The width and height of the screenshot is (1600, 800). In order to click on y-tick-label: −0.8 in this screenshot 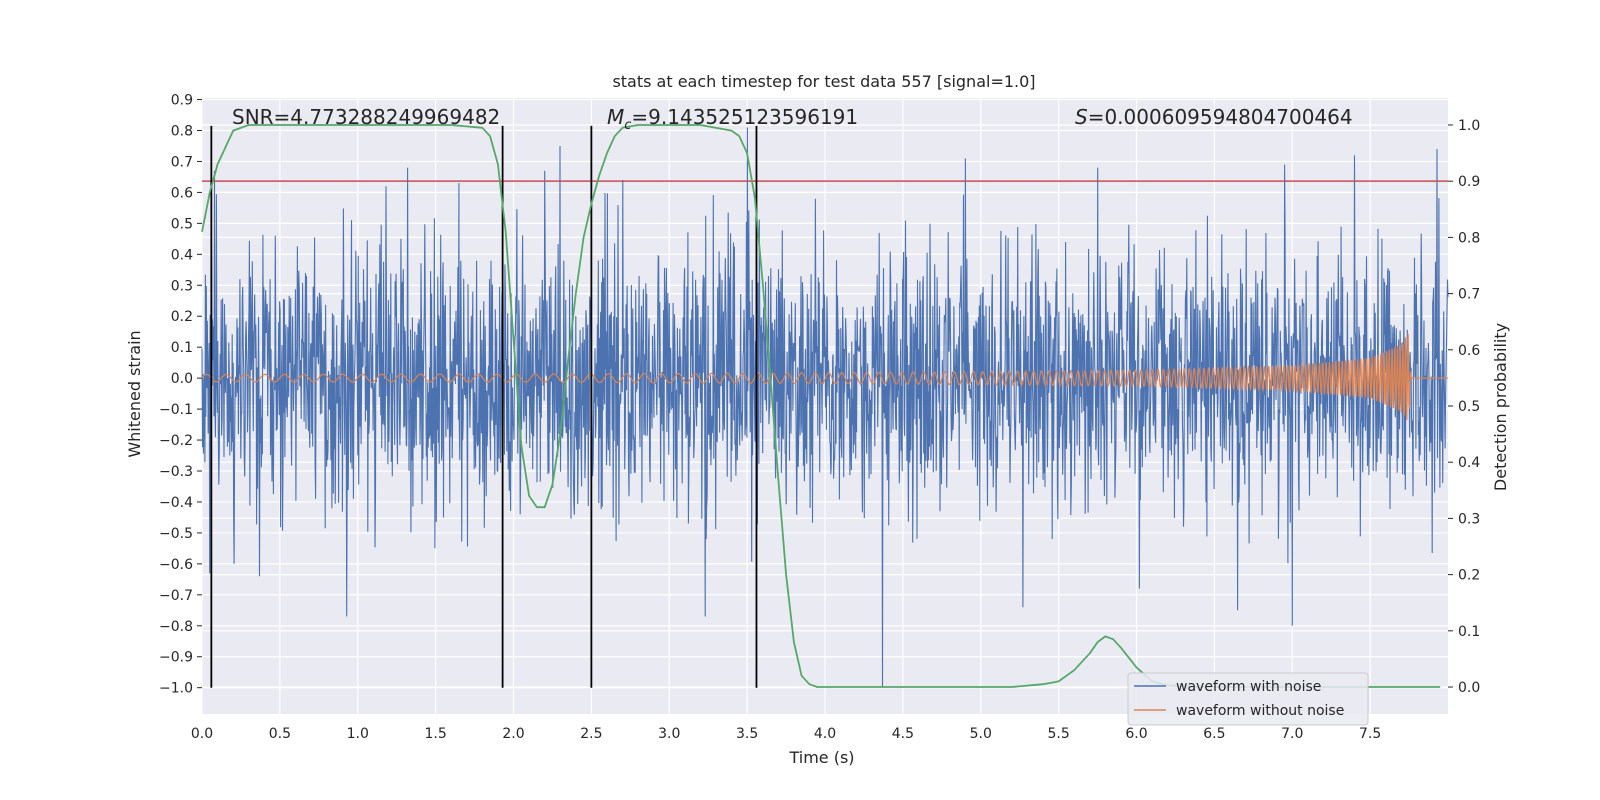, I will do `click(176, 627)`.